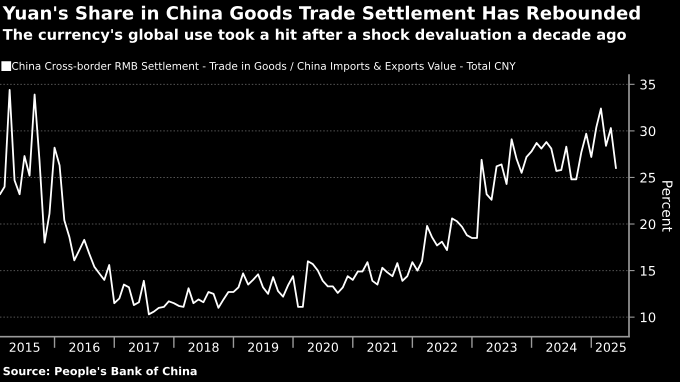 The height and width of the screenshot is (382, 680). I want to click on x-tick-label: 2025, so click(611, 347).